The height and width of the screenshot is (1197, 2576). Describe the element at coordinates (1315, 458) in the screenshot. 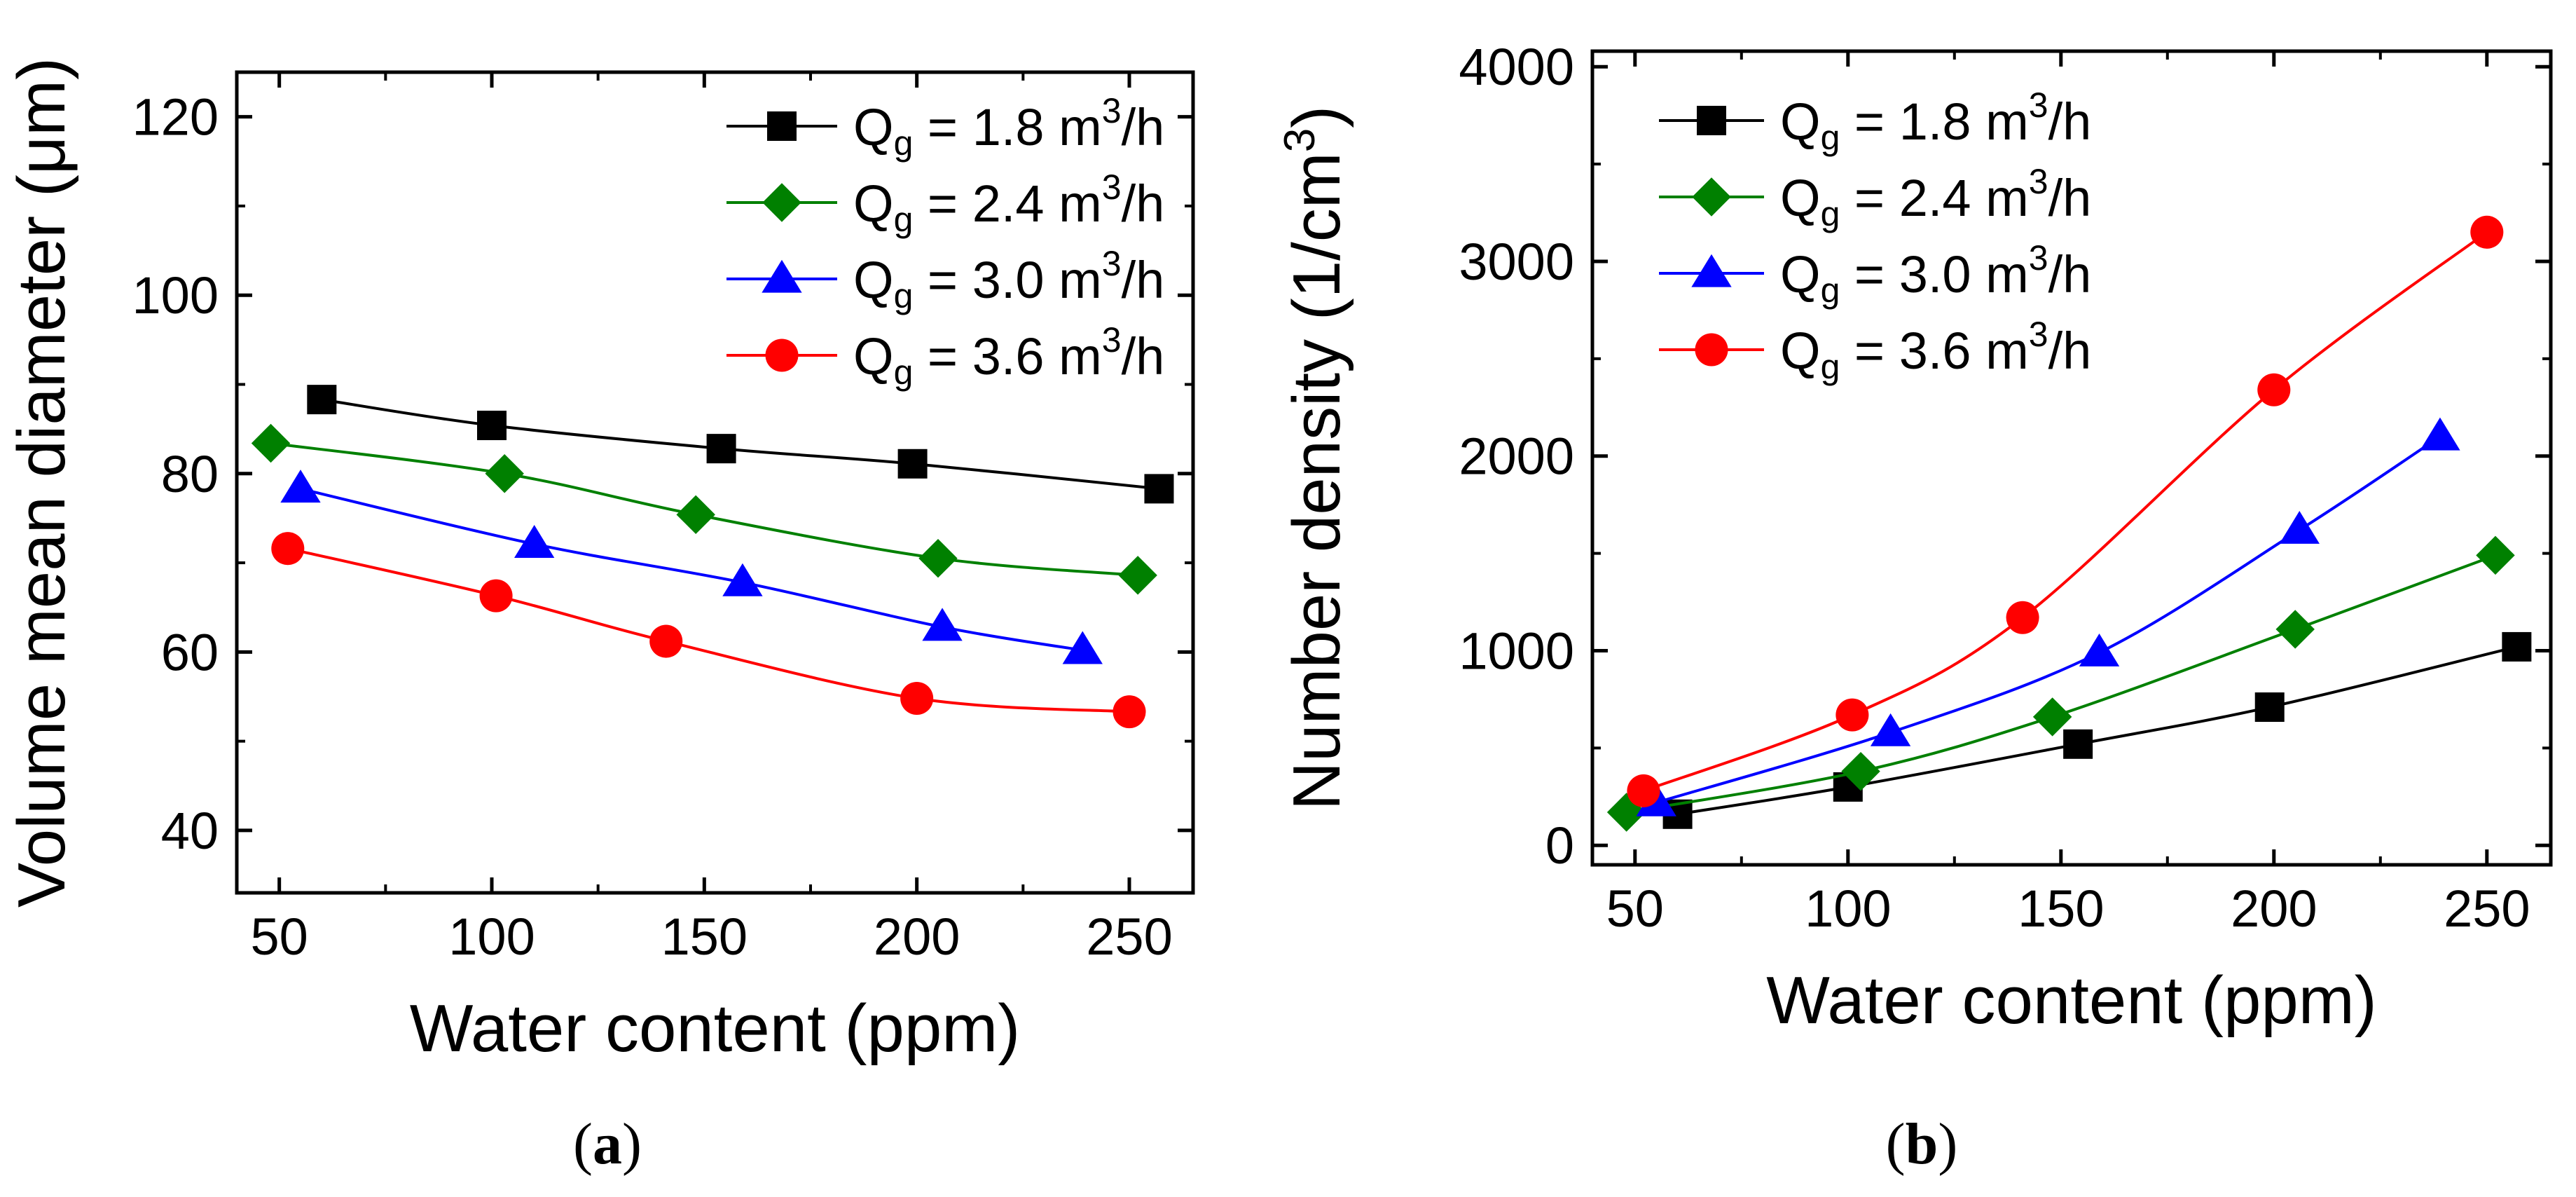

I see `y-axis-label: Number density (1/cm3)` at that location.